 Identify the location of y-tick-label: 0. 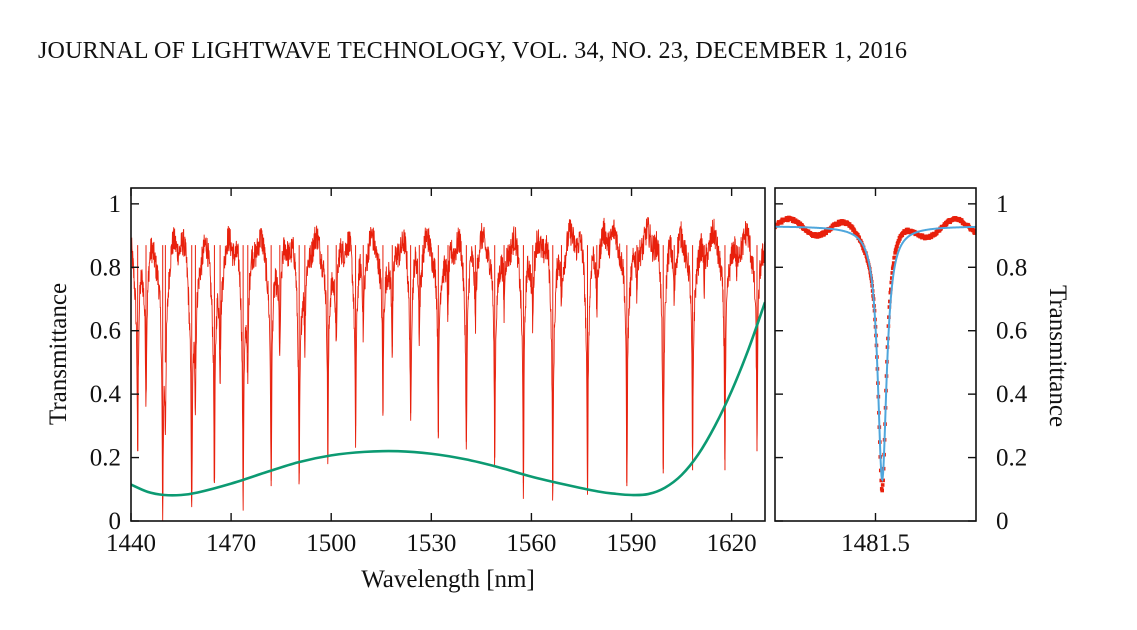
(115, 521).